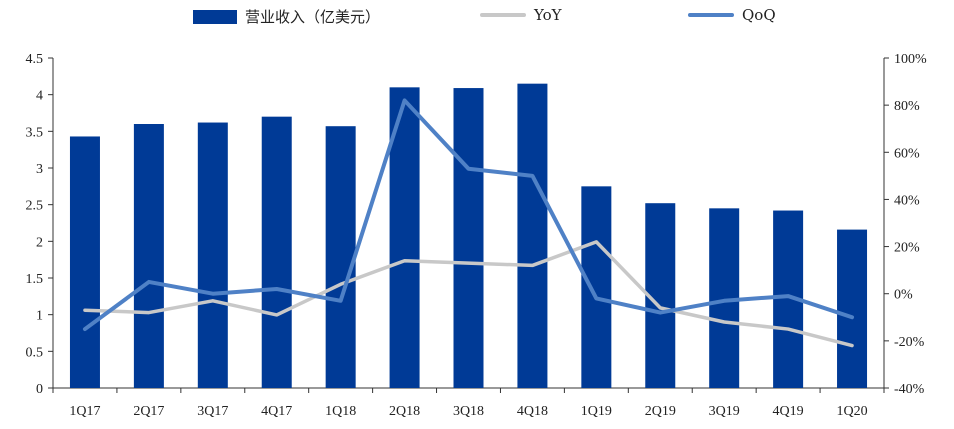  What do you see at coordinates (215, 16) in the screenshot?
I see `legend-swatch-revenue` at bounding box center [215, 16].